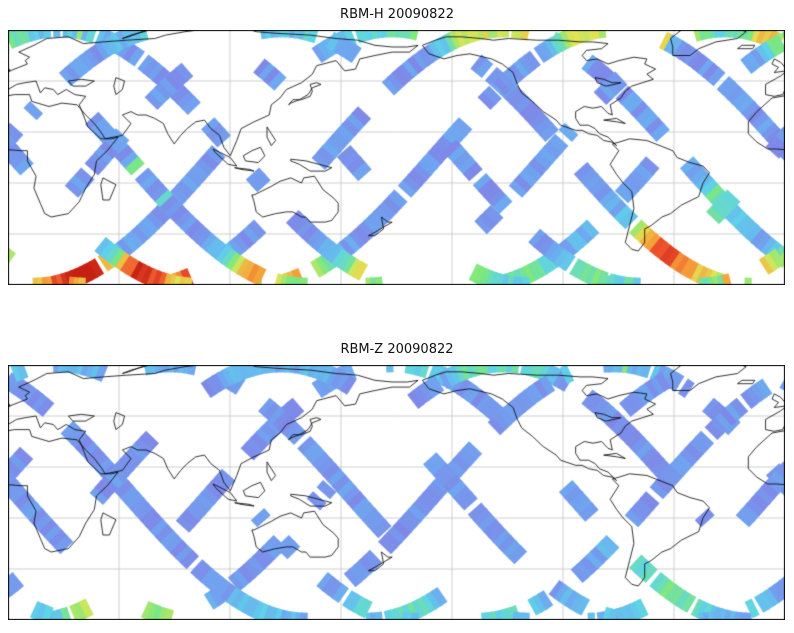  Describe the element at coordinates (397, 349) in the screenshot. I see `panel-title-rbm-z: RBM-Z 20090822` at that location.